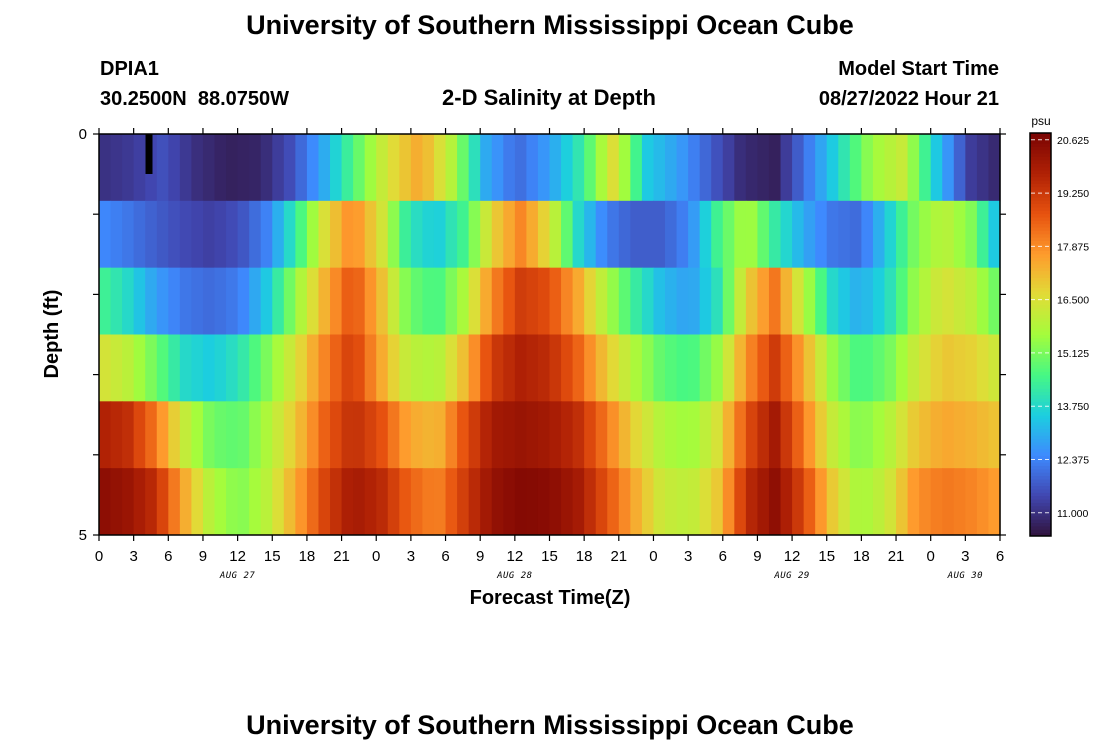  What do you see at coordinates (52, 334) in the screenshot?
I see `y-axis-title: Depth (ft)` at bounding box center [52, 334].